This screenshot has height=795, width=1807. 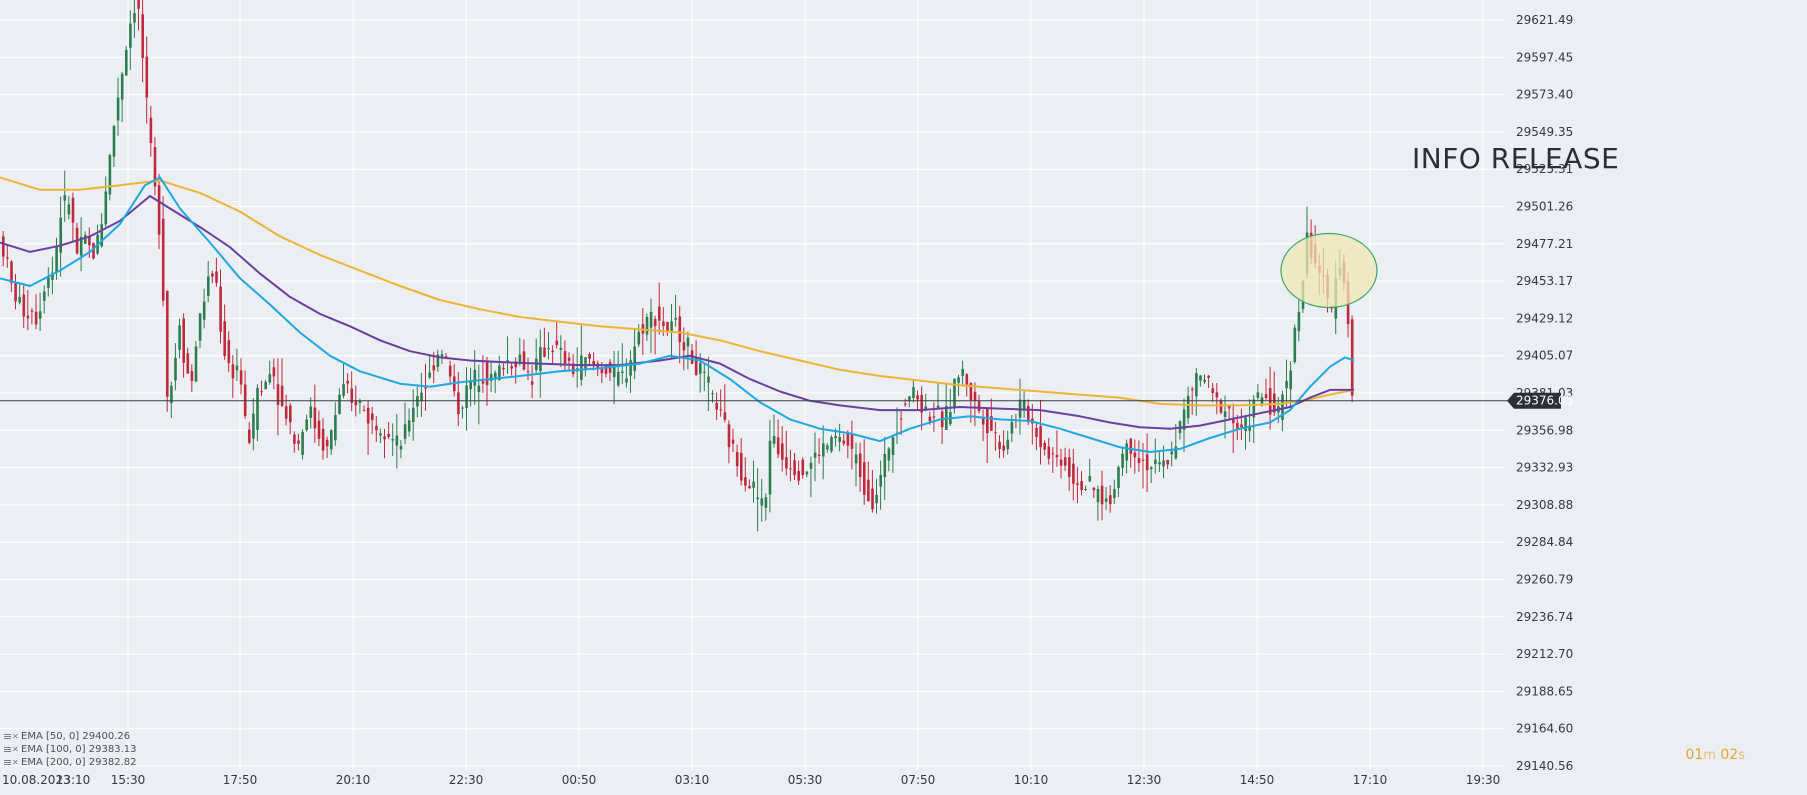 What do you see at coordinates (1329, 270) in the screenshot?
I see `highlight-ellipse` at bounding box center [1329, 270].